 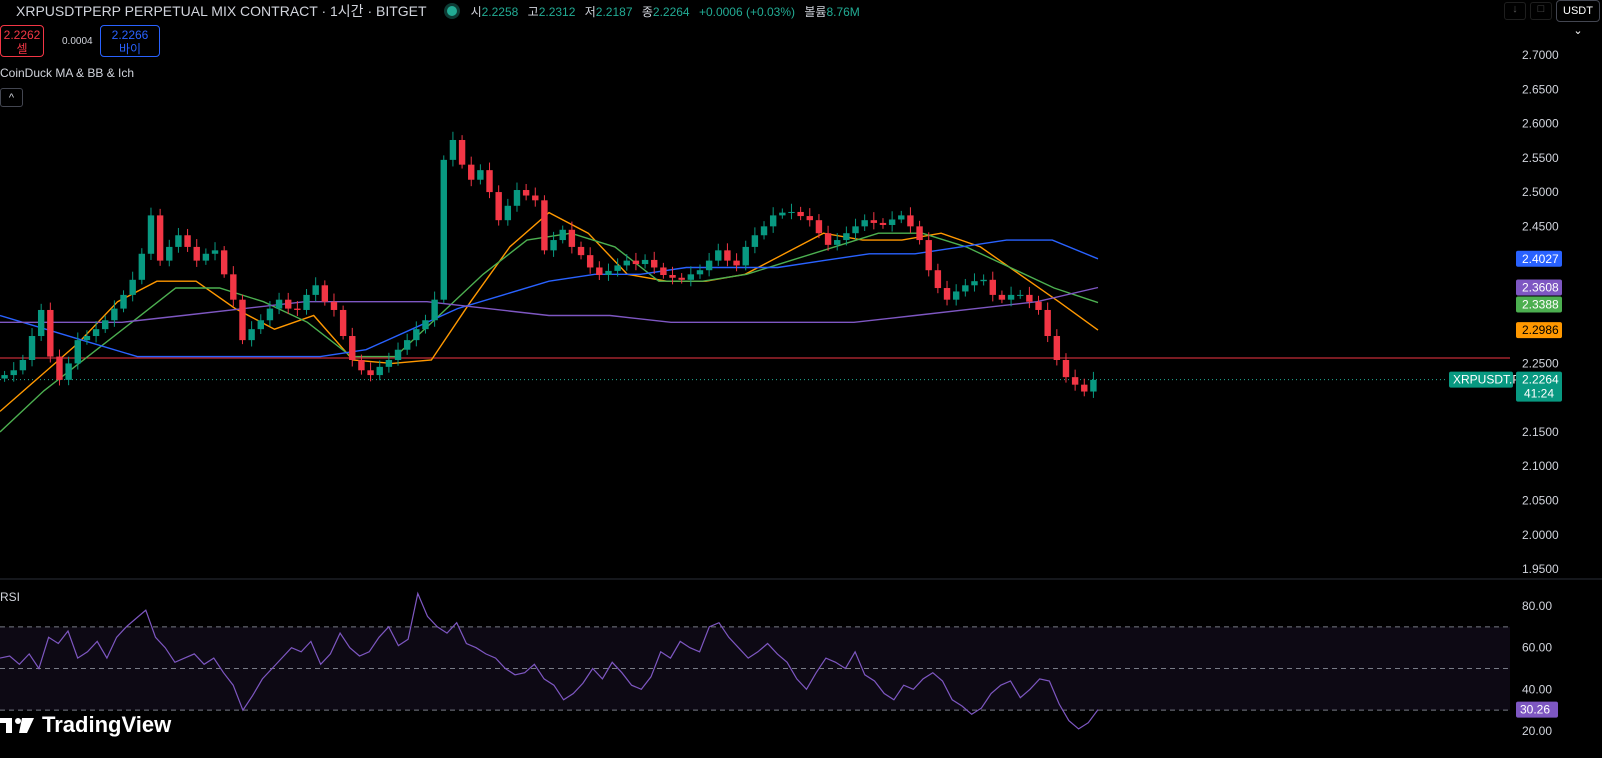 What do you see at coordinates (17, 725) in the screenshot?
I see `tradingview-logo-icon` at bounding box center [17, 725].